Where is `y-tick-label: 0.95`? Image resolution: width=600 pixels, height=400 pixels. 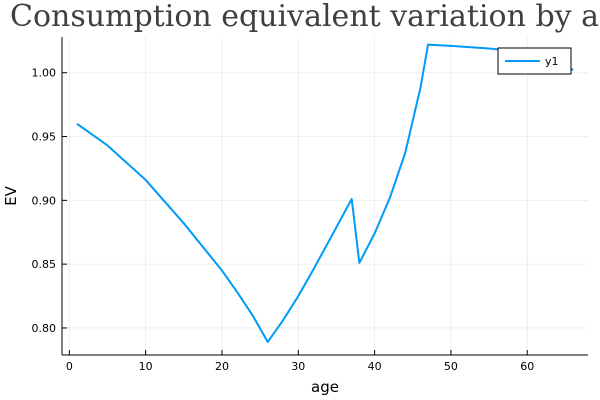
y-tick-label: 0.95 is located at coordinates (44, 137).